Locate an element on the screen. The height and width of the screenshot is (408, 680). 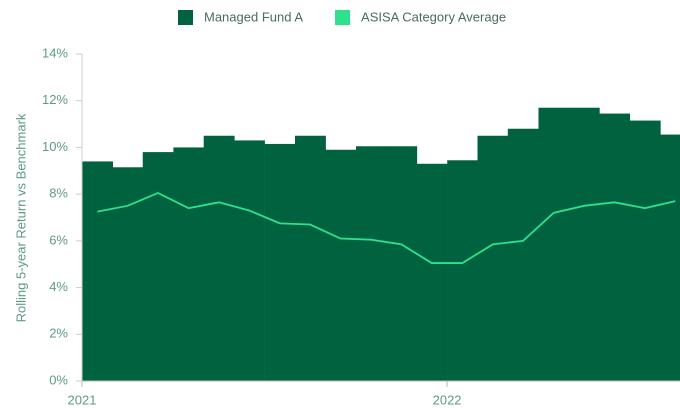
y-tick-label: 0% is located at coordinates (58, 379).